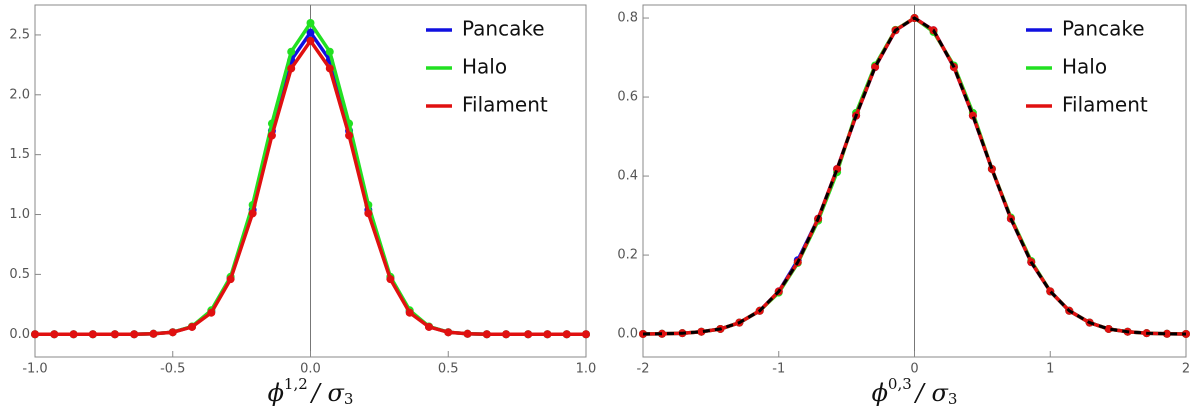 This screenshot has width=1200, height=413. What do you see at coordinates (19, 214) in the screenshot?
I see `y-tick-label: 1.0` at bounding box center [19, 214].